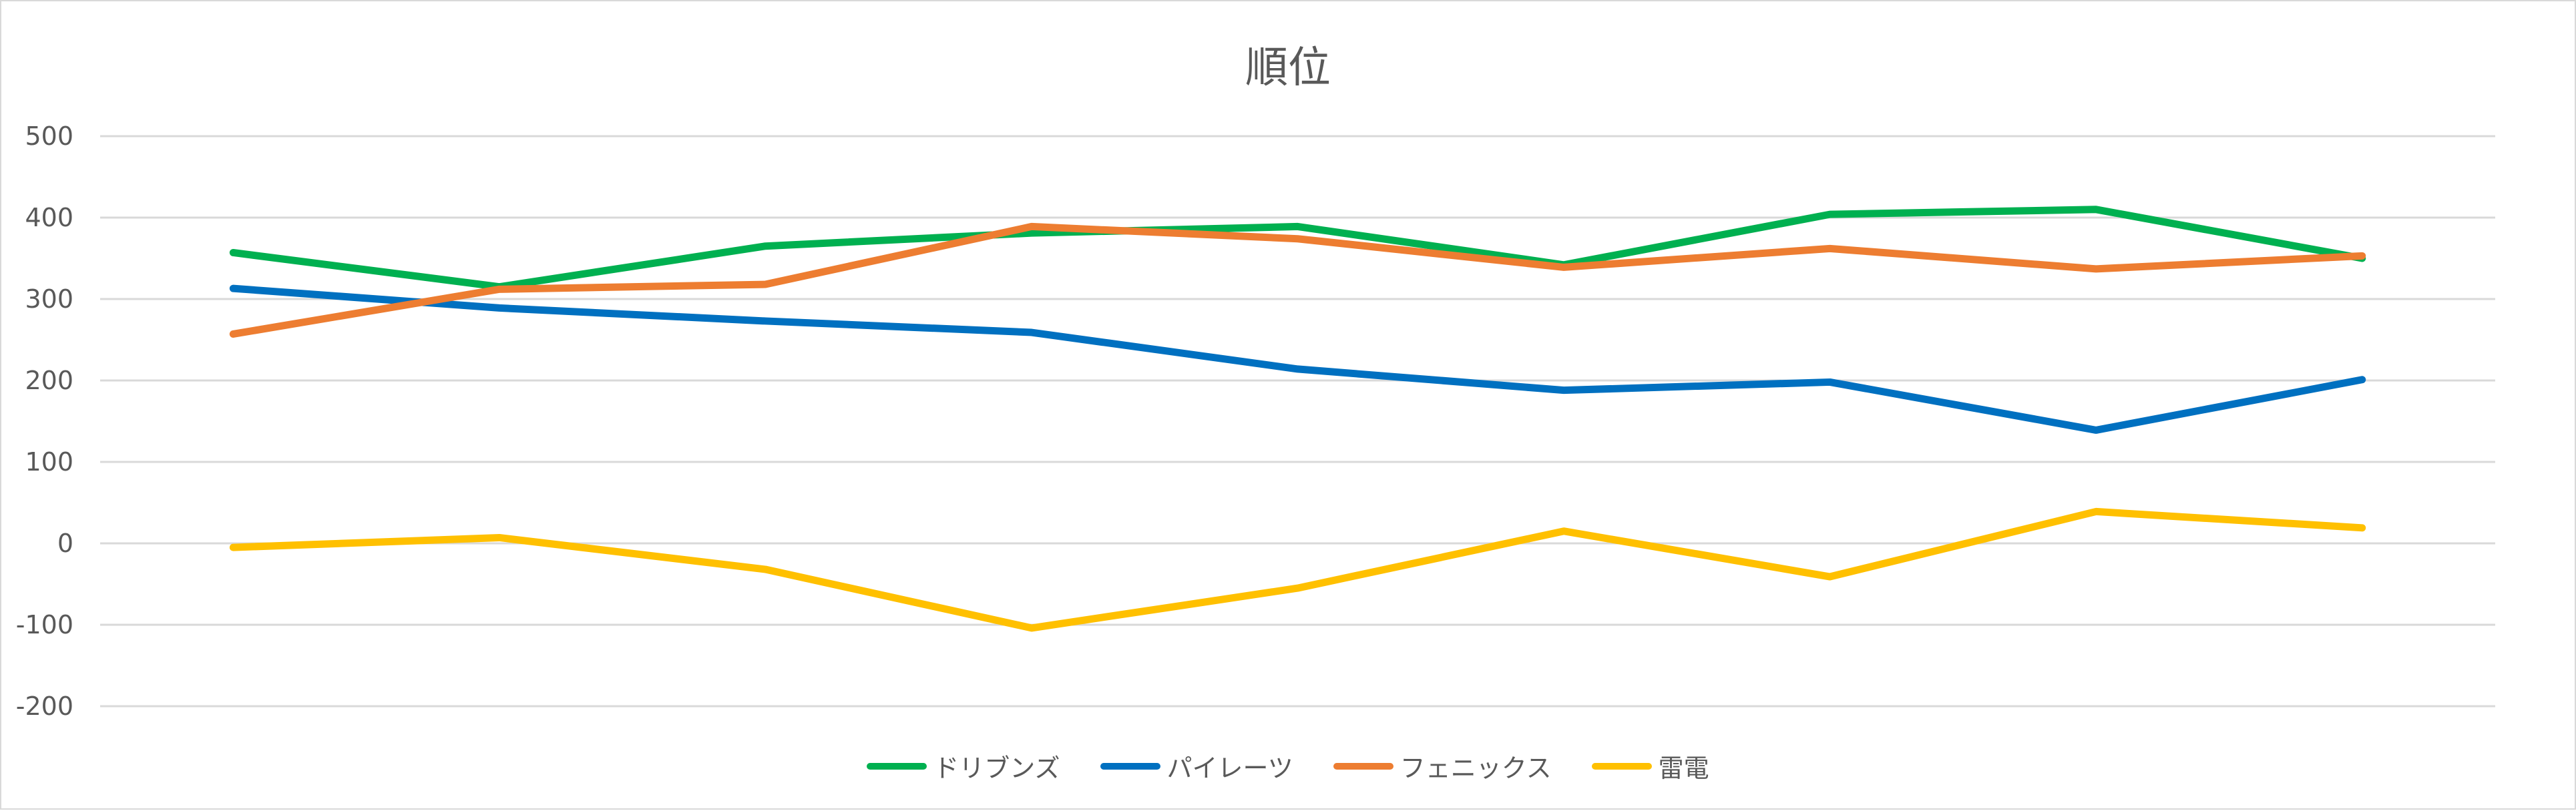  Describe the element at coordinates (65, 543) in the screenshot. I see `y-tick-label: 0` at that location.